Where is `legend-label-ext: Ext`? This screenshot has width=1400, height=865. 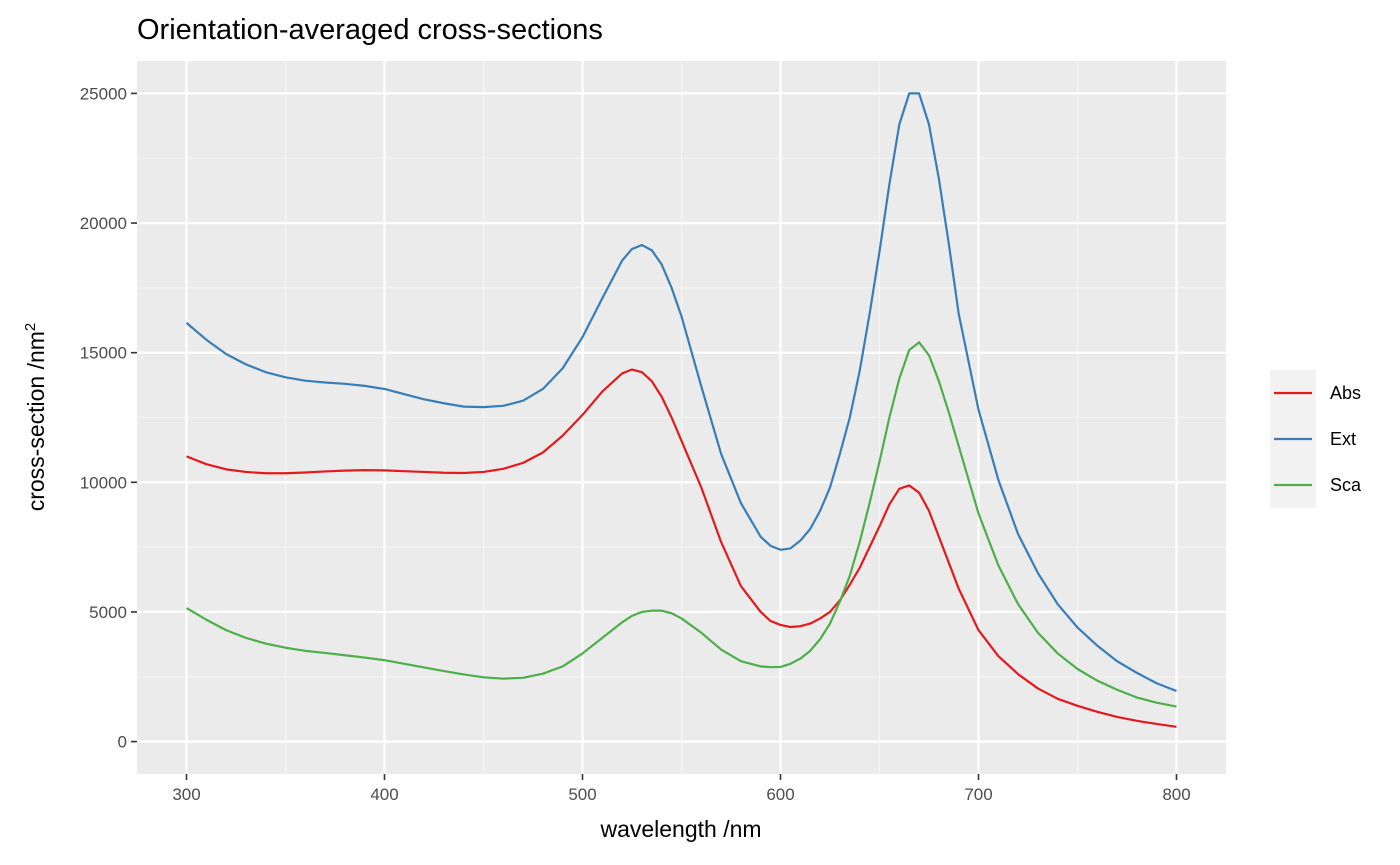 legend-label-ext: Ext is located at coordinates (1343, 439).